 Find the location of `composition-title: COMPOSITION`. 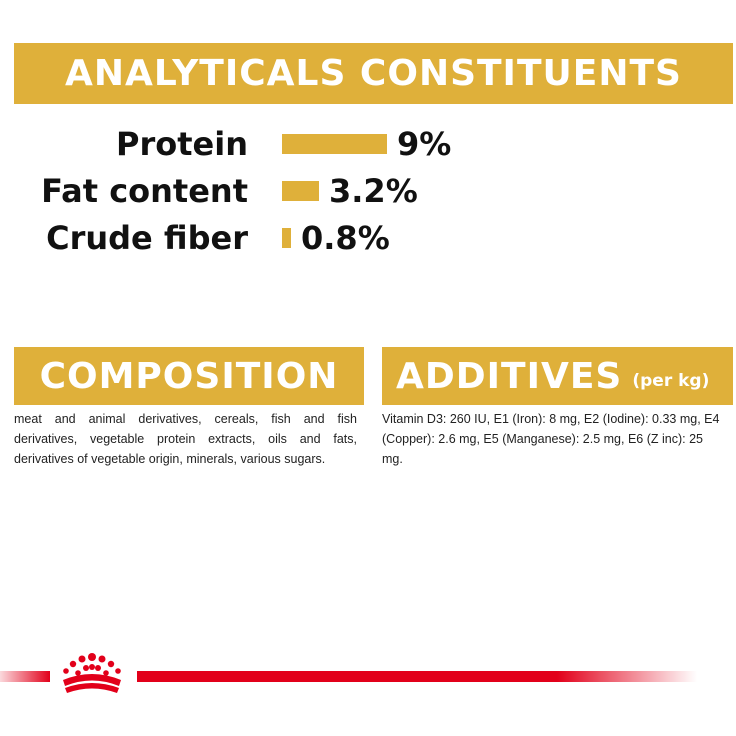

composition-title: COMPOSITION is located at coordinates (189, 376).